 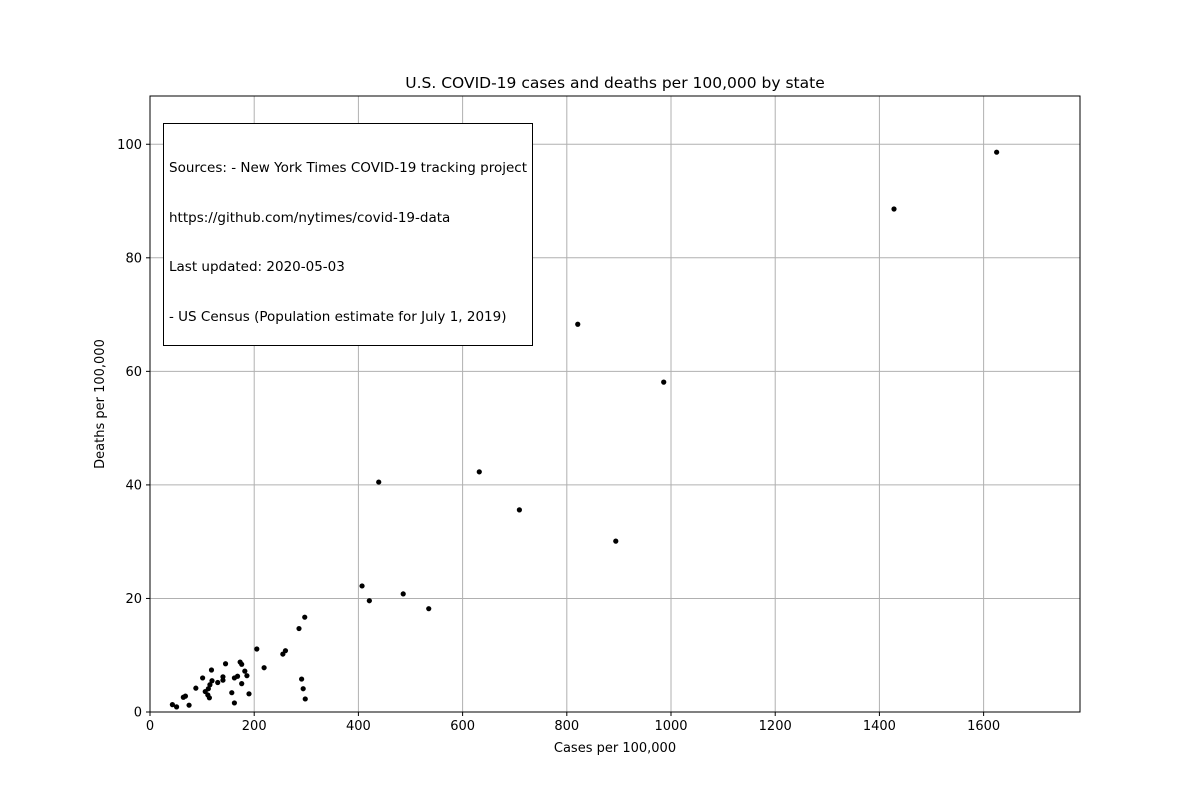 What do you see at coordinates (310, 217) in the screenshot?
I see `annotation-line-url: https://github.com/nytimes/covid-19-data` at bounding box center [310, 217].